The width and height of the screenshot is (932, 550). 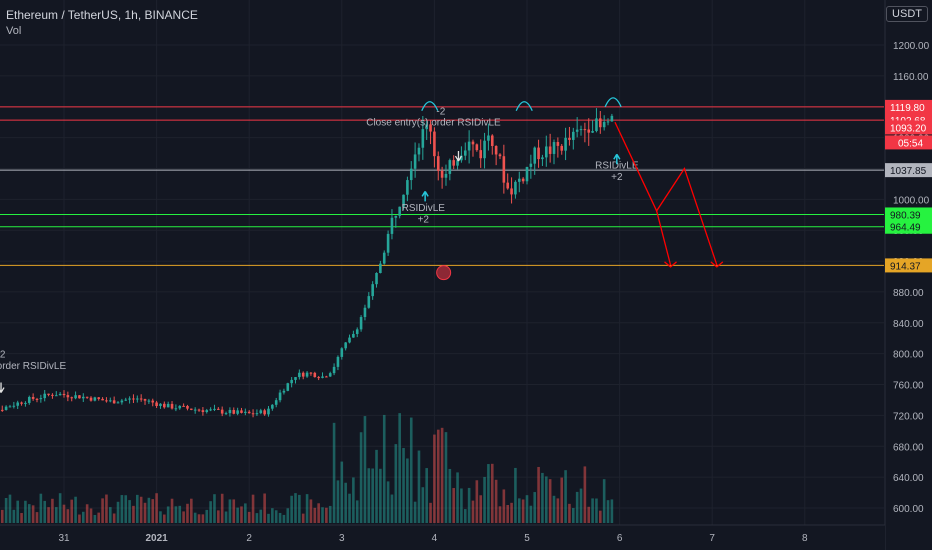 What do you see at coordinates (905, 266) in the screenshot?
I see `price-line-badge-label: 914.37` at bounding box center [905, 266].